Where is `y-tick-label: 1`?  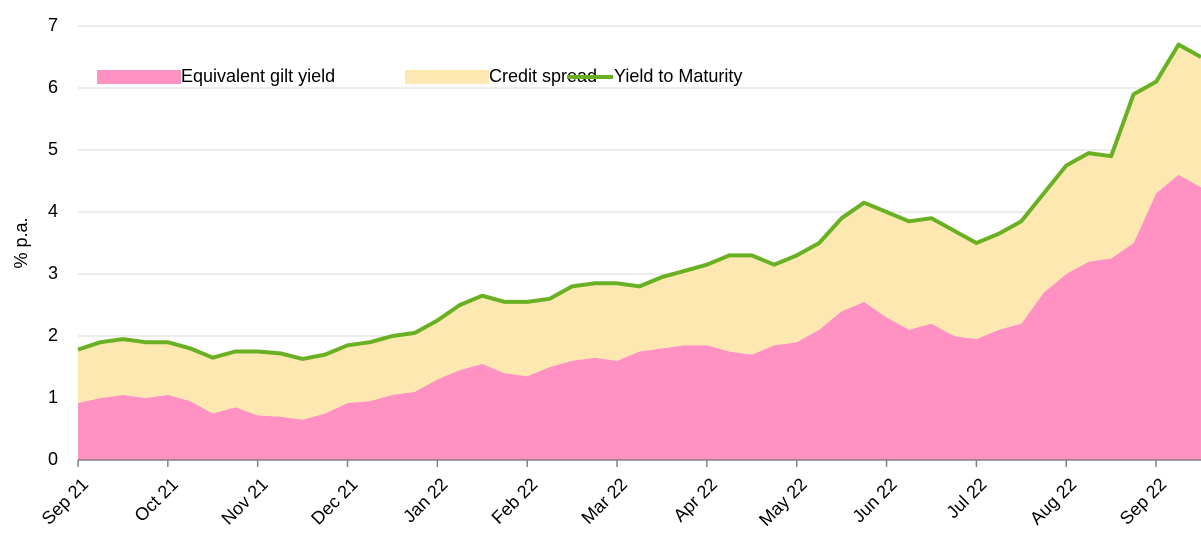
y-tick-label: 1 is located at coordinates (53, 397).